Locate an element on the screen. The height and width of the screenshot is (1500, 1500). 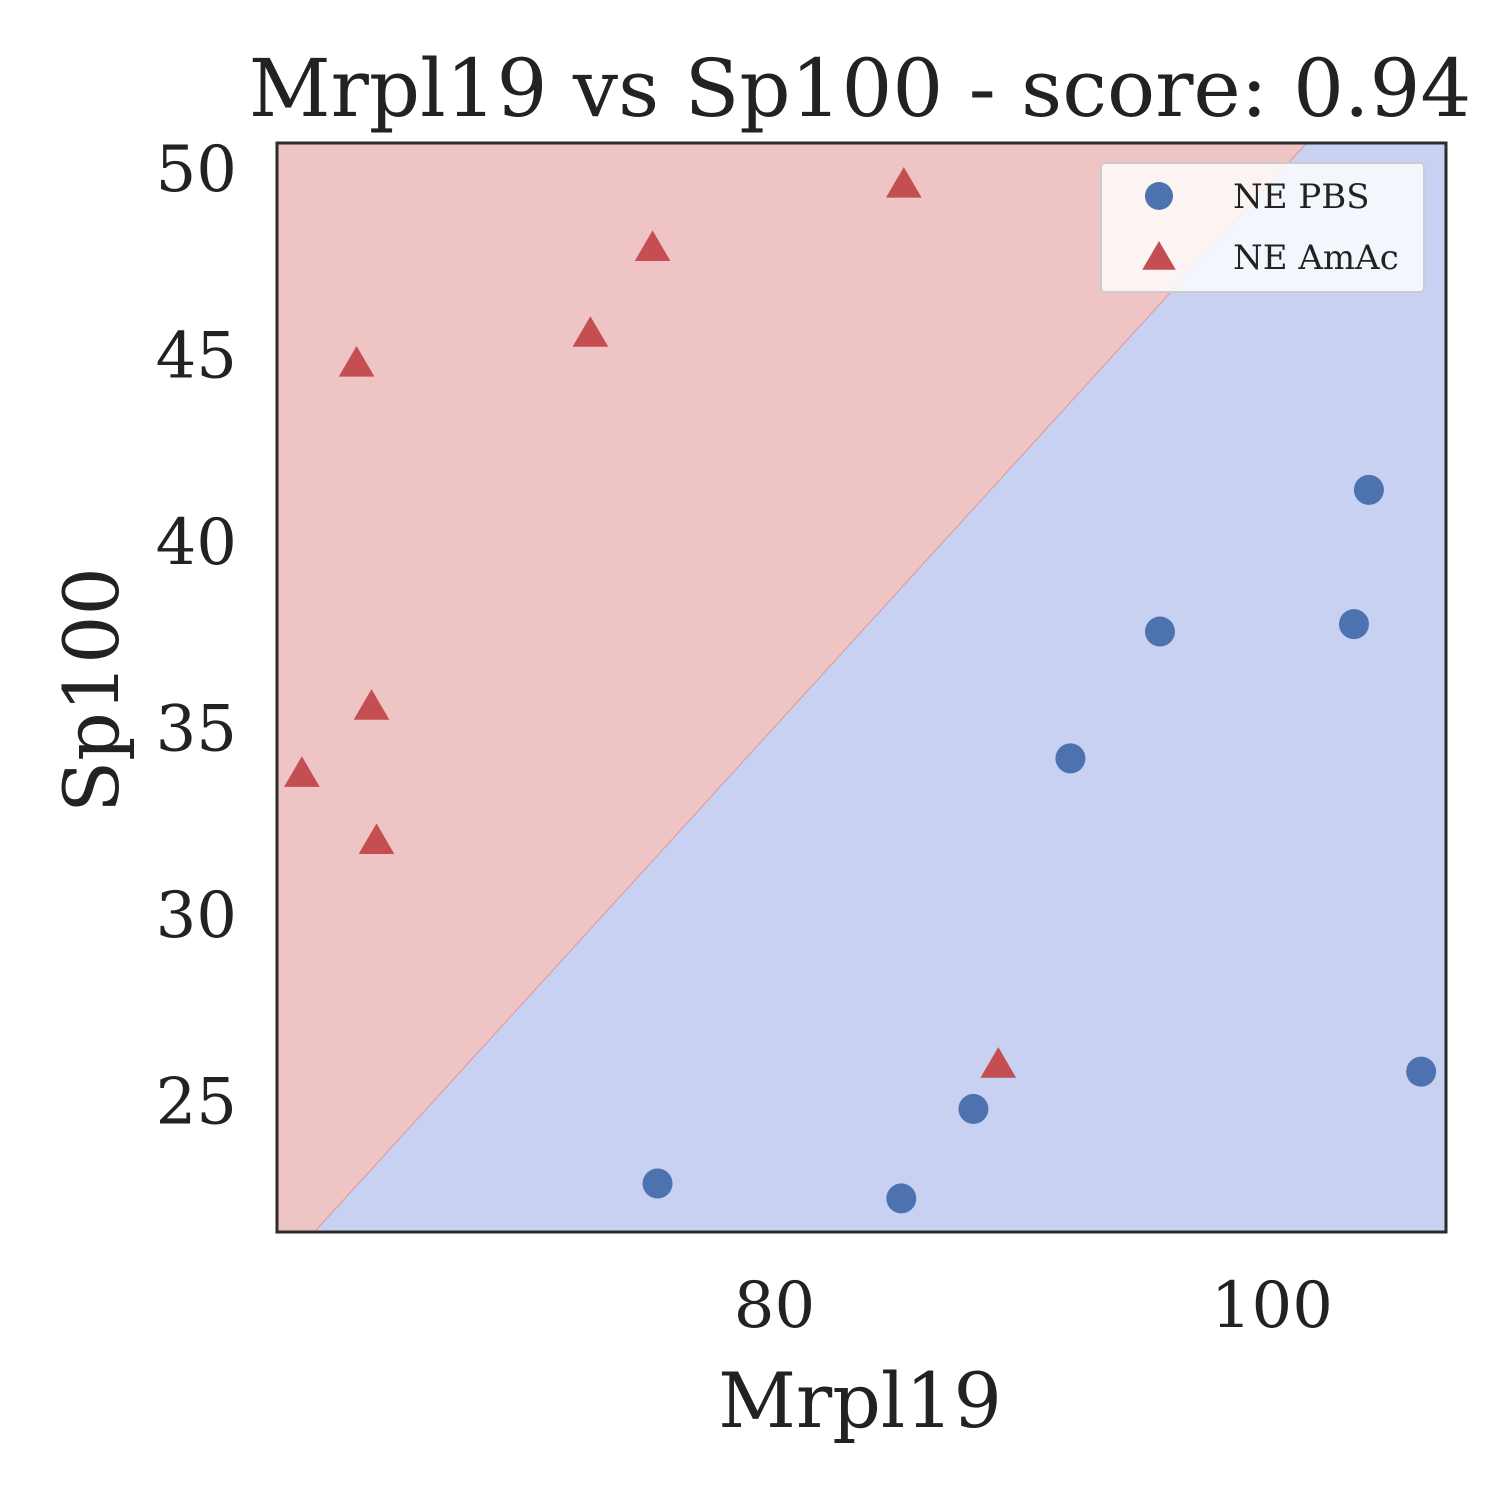
legend-marker-ne-pbs is located at coordinates (1159, 196).